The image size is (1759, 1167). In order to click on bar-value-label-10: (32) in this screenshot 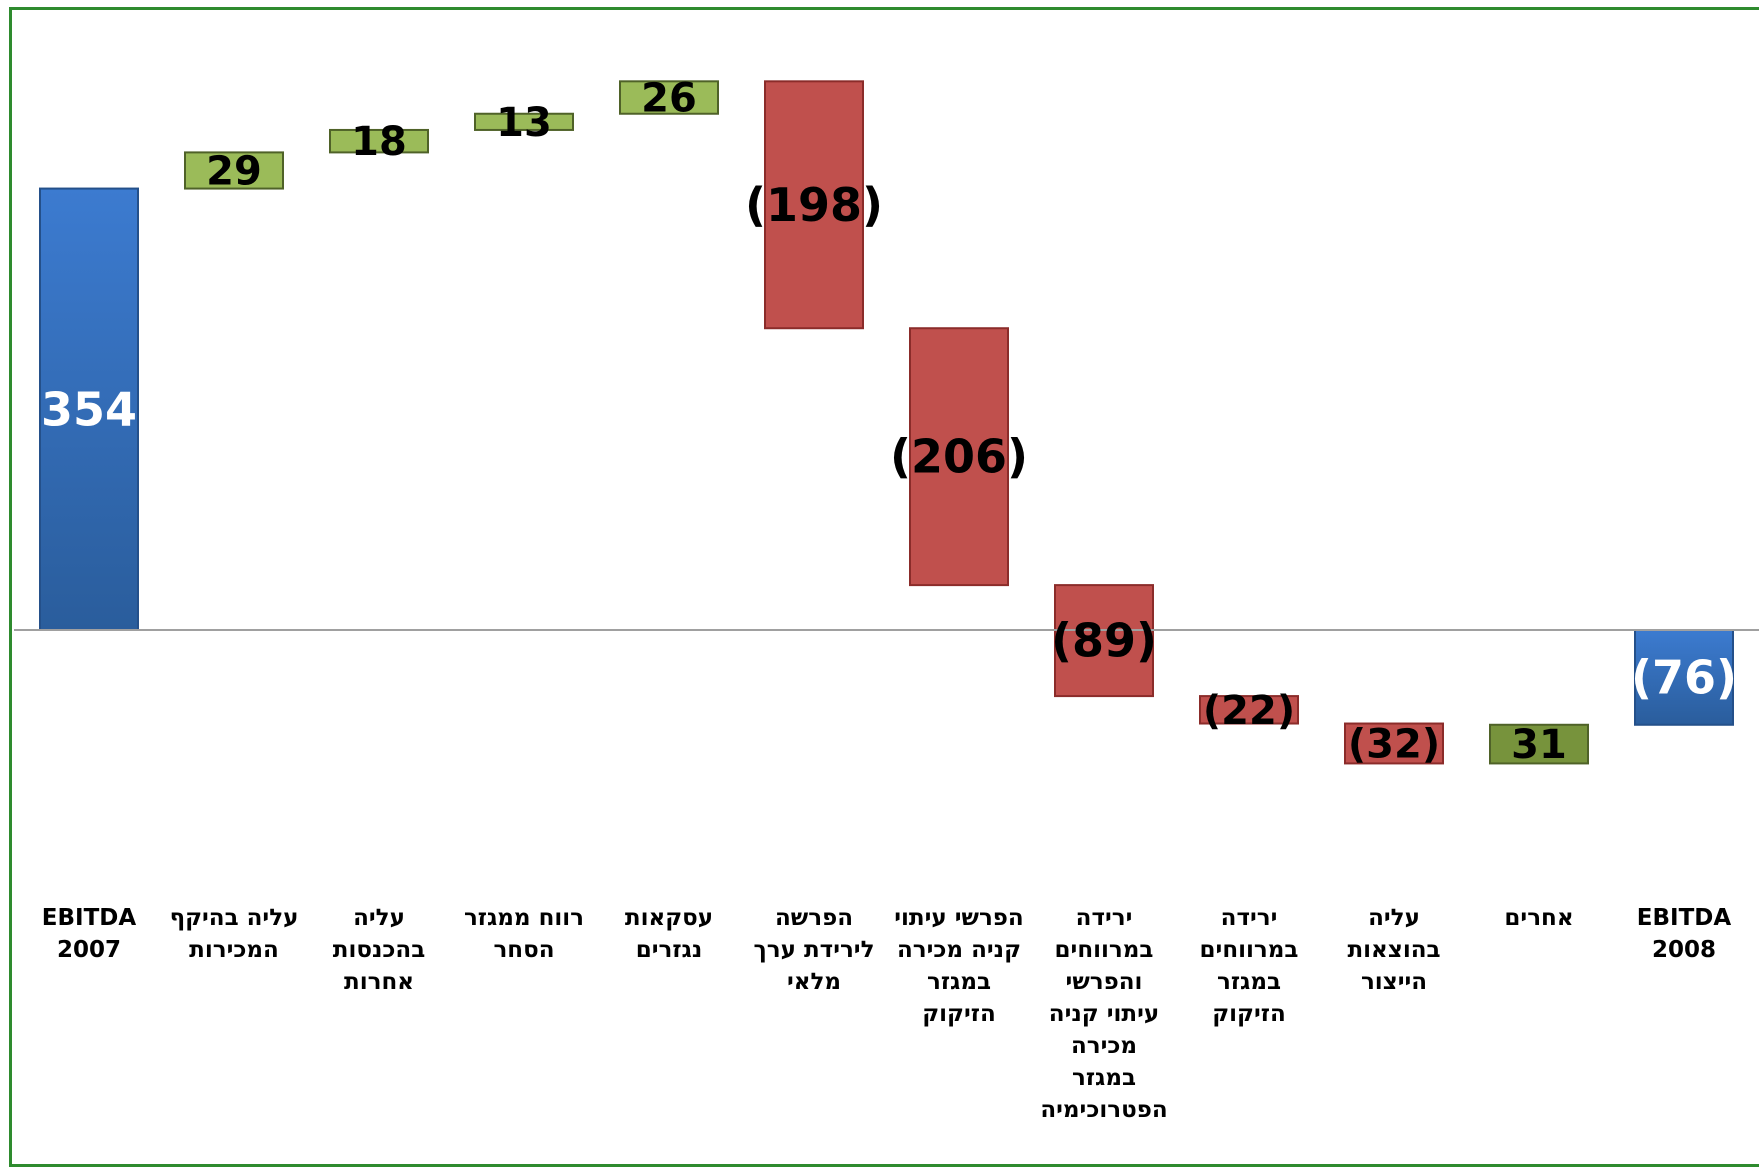, I will do `click(1394, 744)`.